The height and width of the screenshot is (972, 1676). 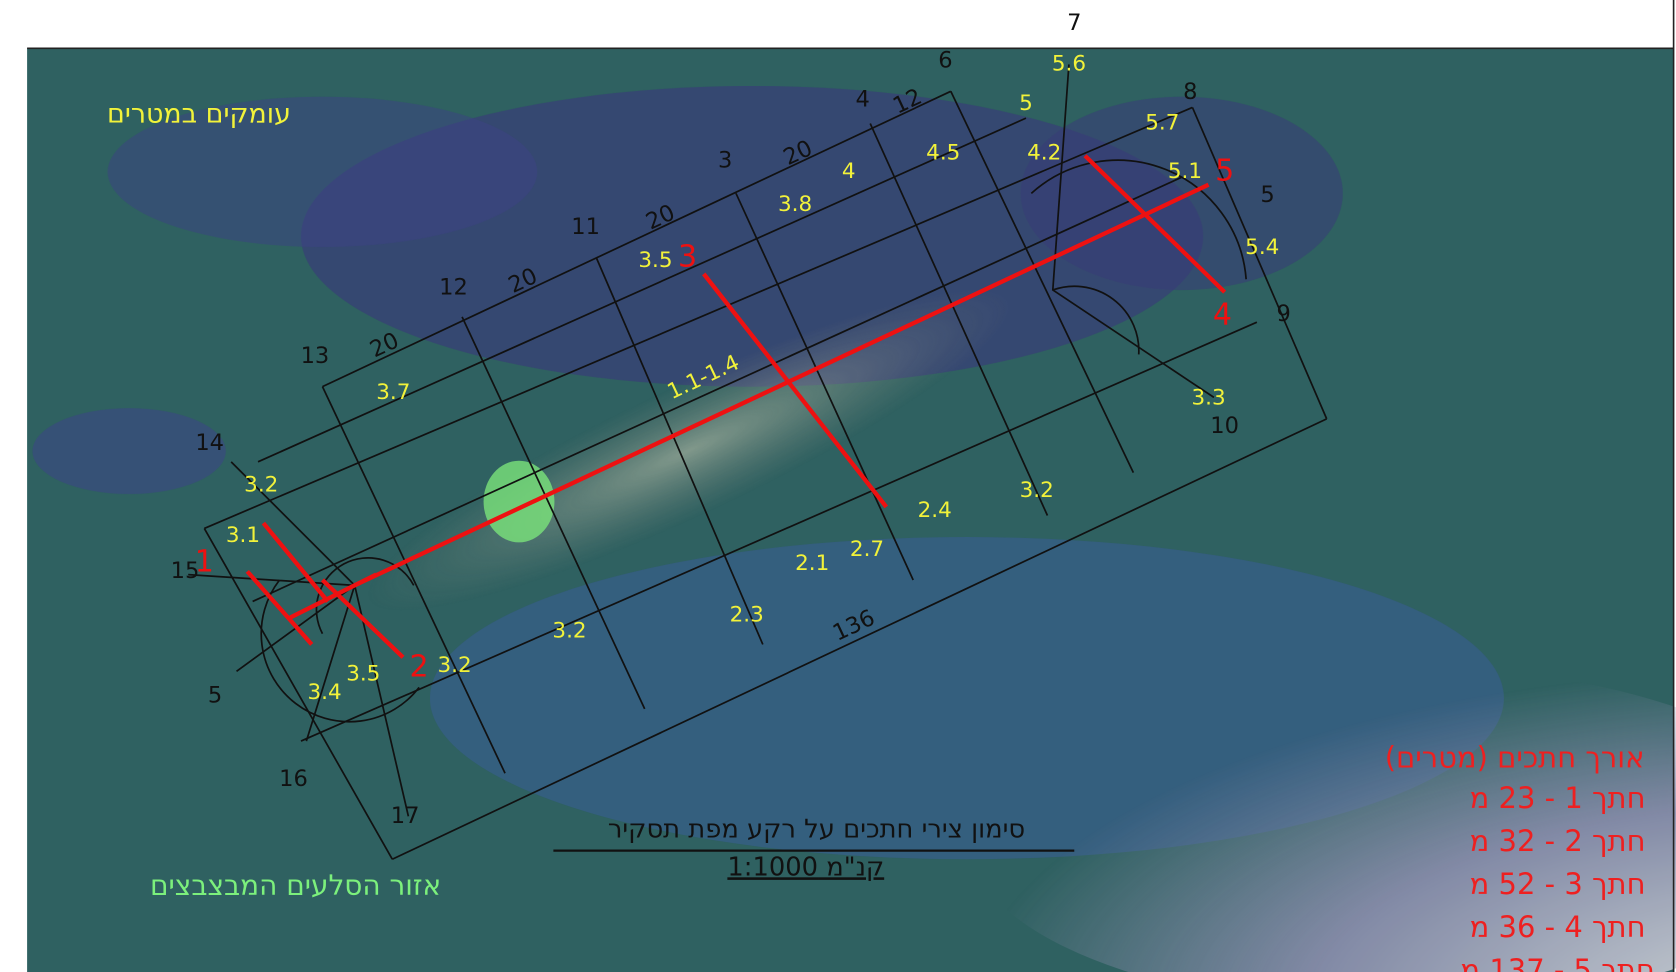 I want to click on depth-label: 4.5, so click(x=943, y=153).